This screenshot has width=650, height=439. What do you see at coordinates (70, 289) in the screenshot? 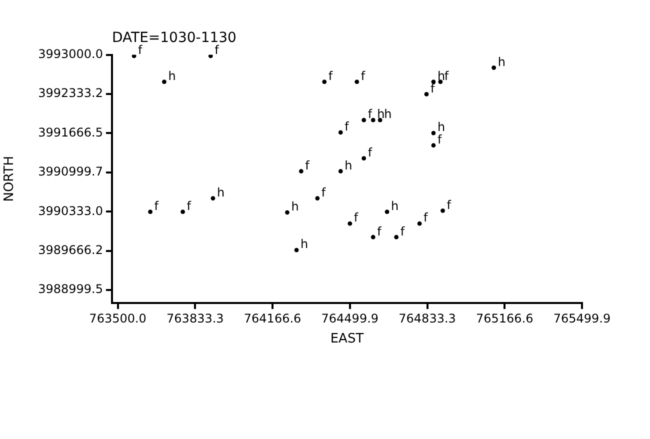
I see `y-tick-label: 3988999.5` at bounding box center [70, 289].